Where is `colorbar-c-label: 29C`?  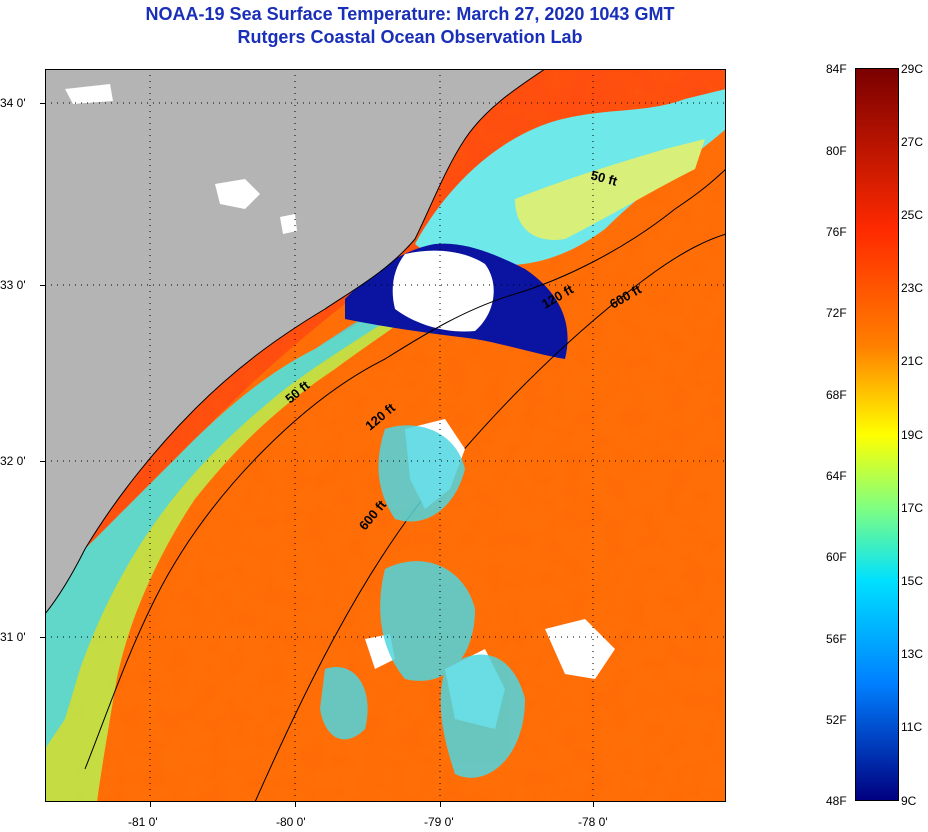
colorbar-c-label: 29C is located at coordinates (912, 69).